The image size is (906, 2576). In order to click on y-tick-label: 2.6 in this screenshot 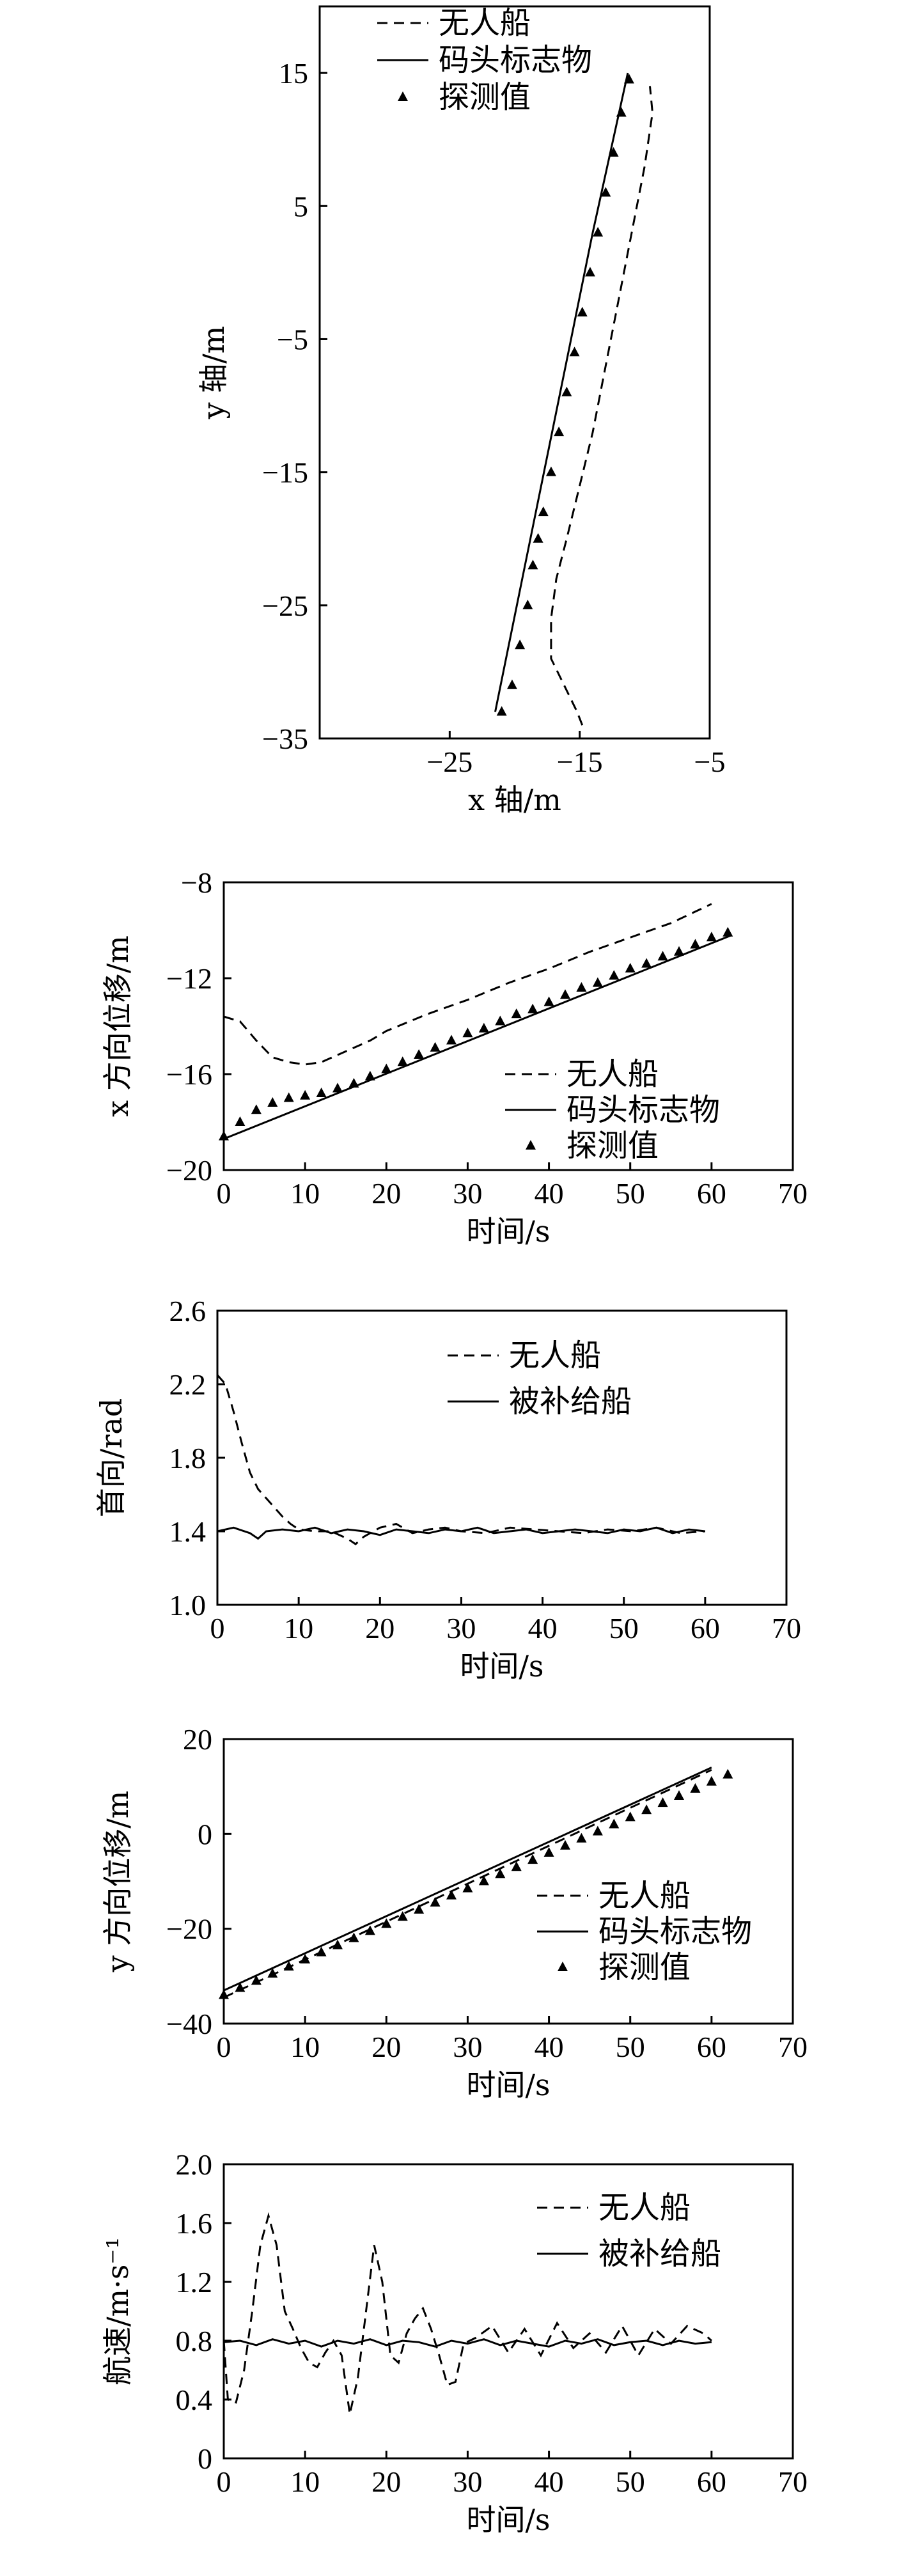, I will do `click(188, 1311)`.